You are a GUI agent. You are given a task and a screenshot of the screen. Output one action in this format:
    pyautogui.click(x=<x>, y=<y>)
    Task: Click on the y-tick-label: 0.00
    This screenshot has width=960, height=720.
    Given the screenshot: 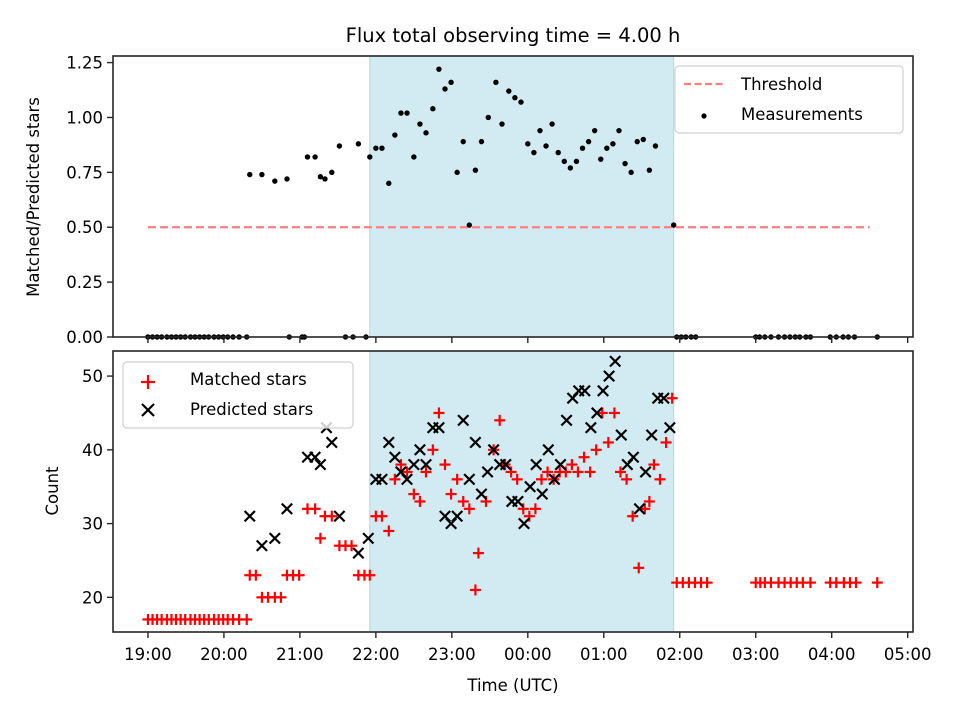 What is the action you would take?
    pyautogui.click(x=84, y=337)
    